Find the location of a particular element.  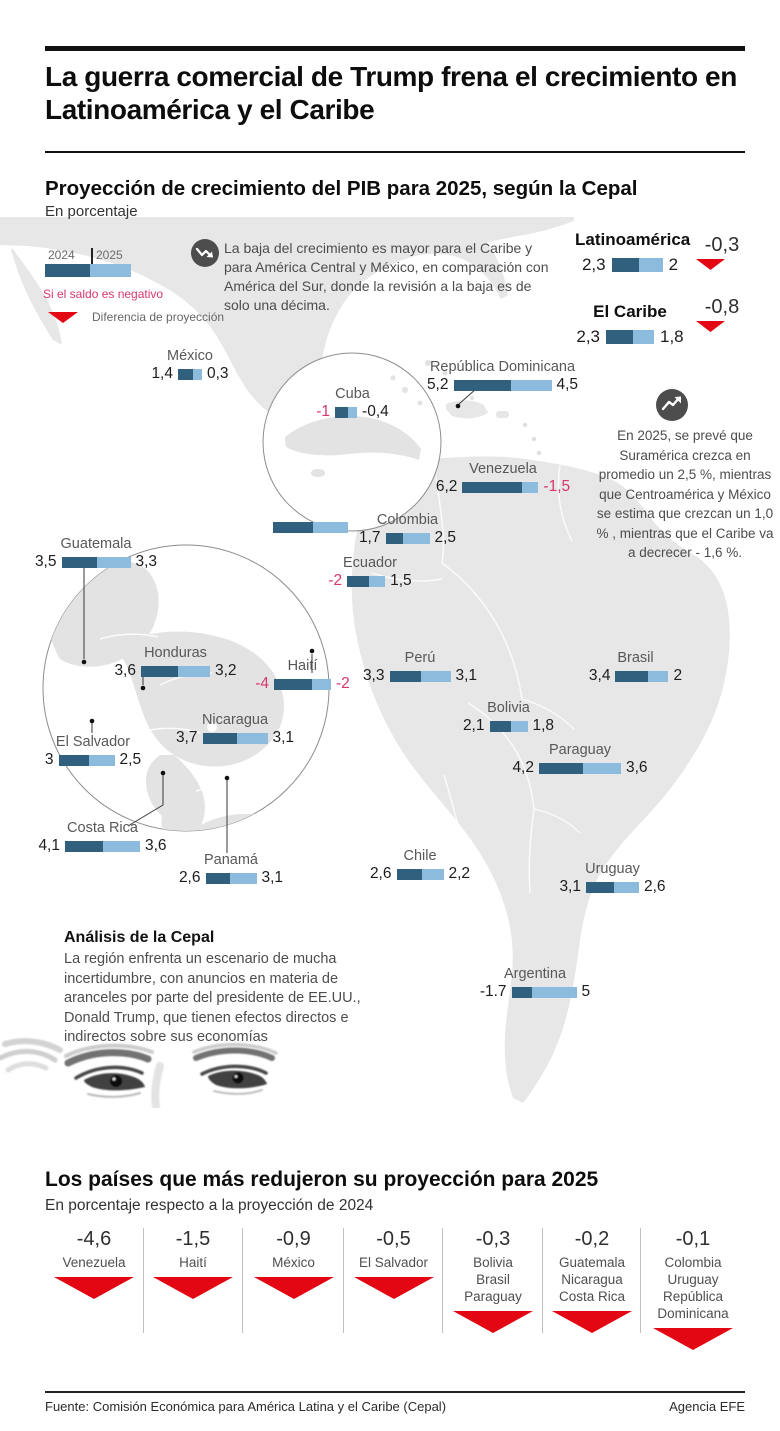

legend-year-2025: 2025 is located at coordinates (109, 255).